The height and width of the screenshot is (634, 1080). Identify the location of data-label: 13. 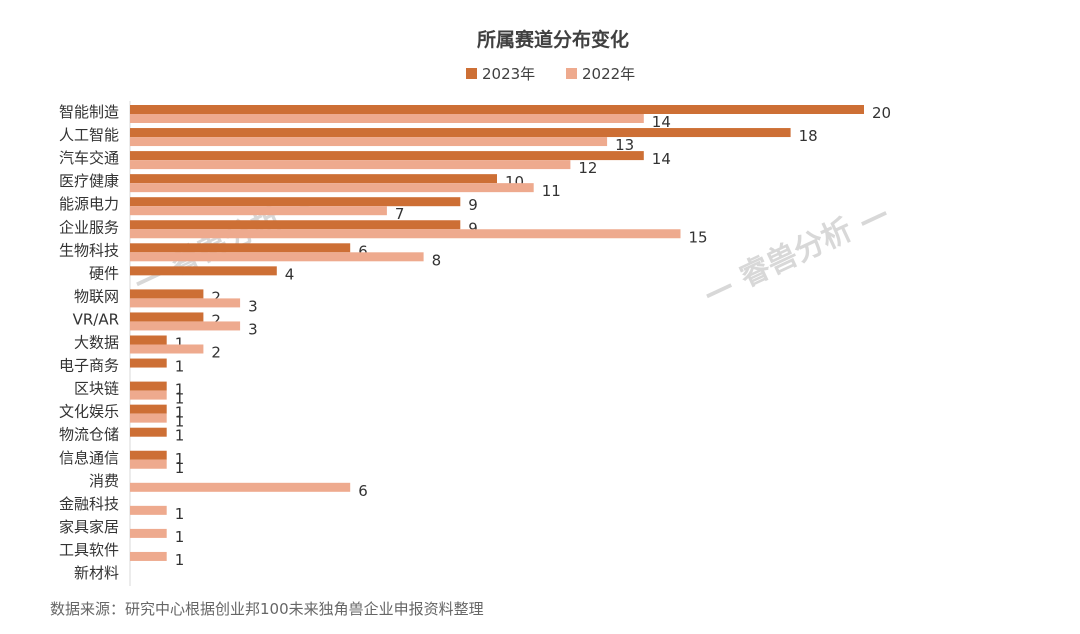
(624, 145).